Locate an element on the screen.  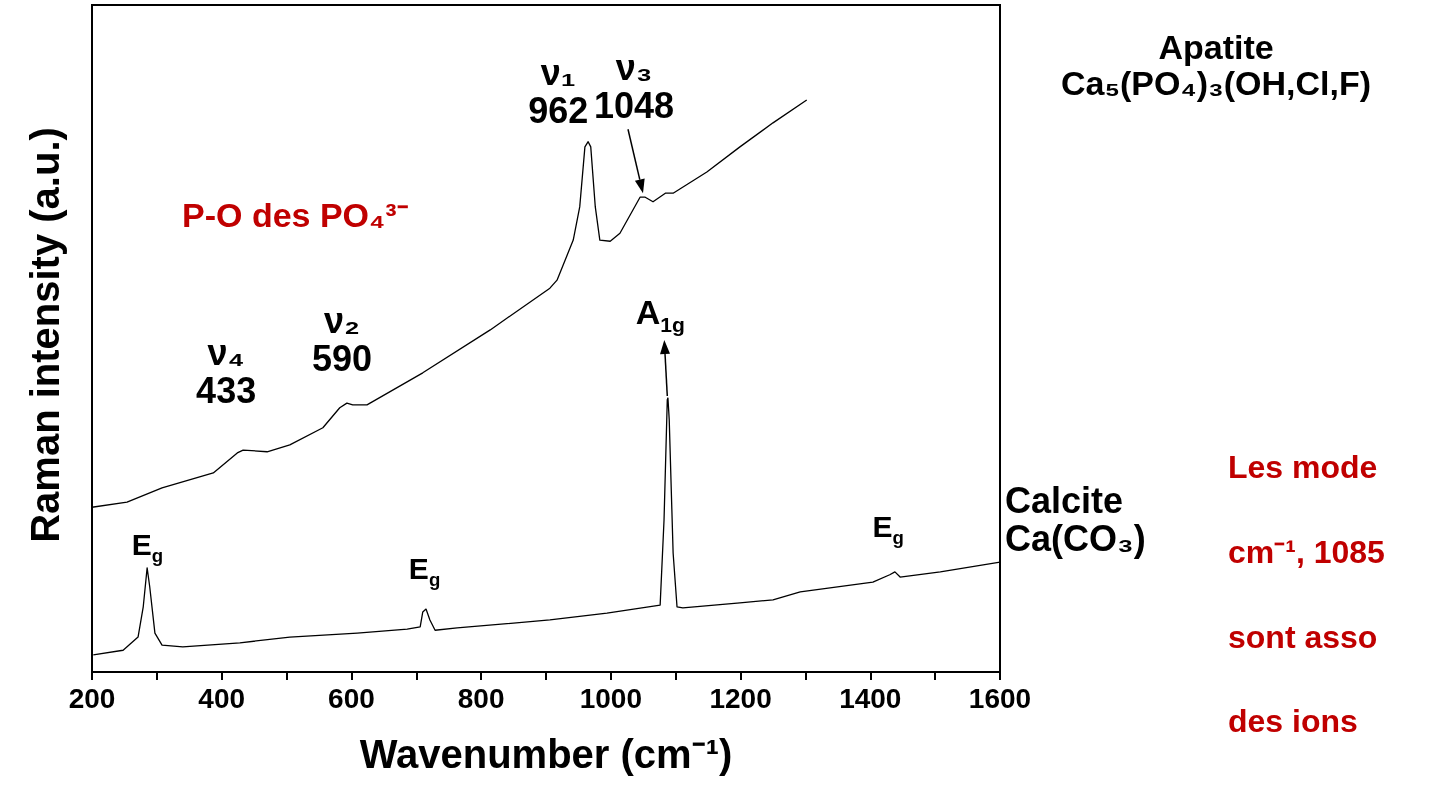
x-tick-label: 400 is located at coordinates (222, 698).